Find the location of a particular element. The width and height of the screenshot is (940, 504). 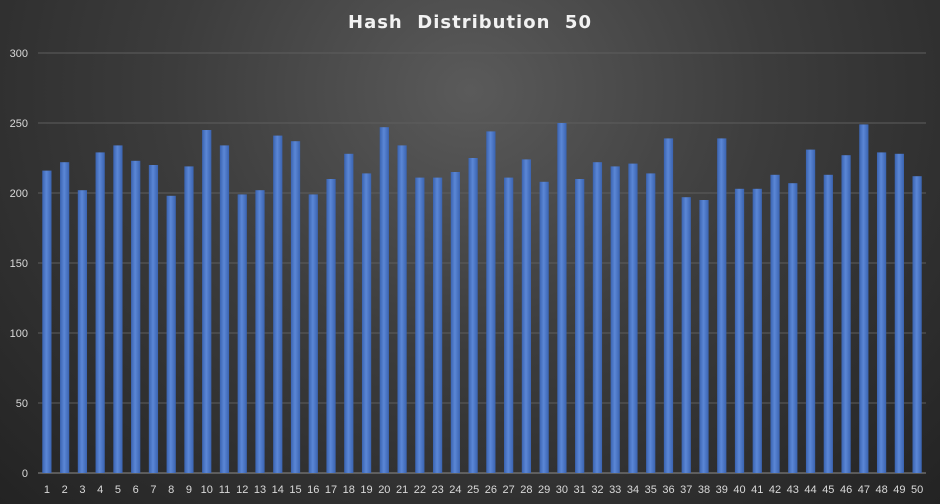

x-tick-label: 40 is located at coordinates (739, 490).